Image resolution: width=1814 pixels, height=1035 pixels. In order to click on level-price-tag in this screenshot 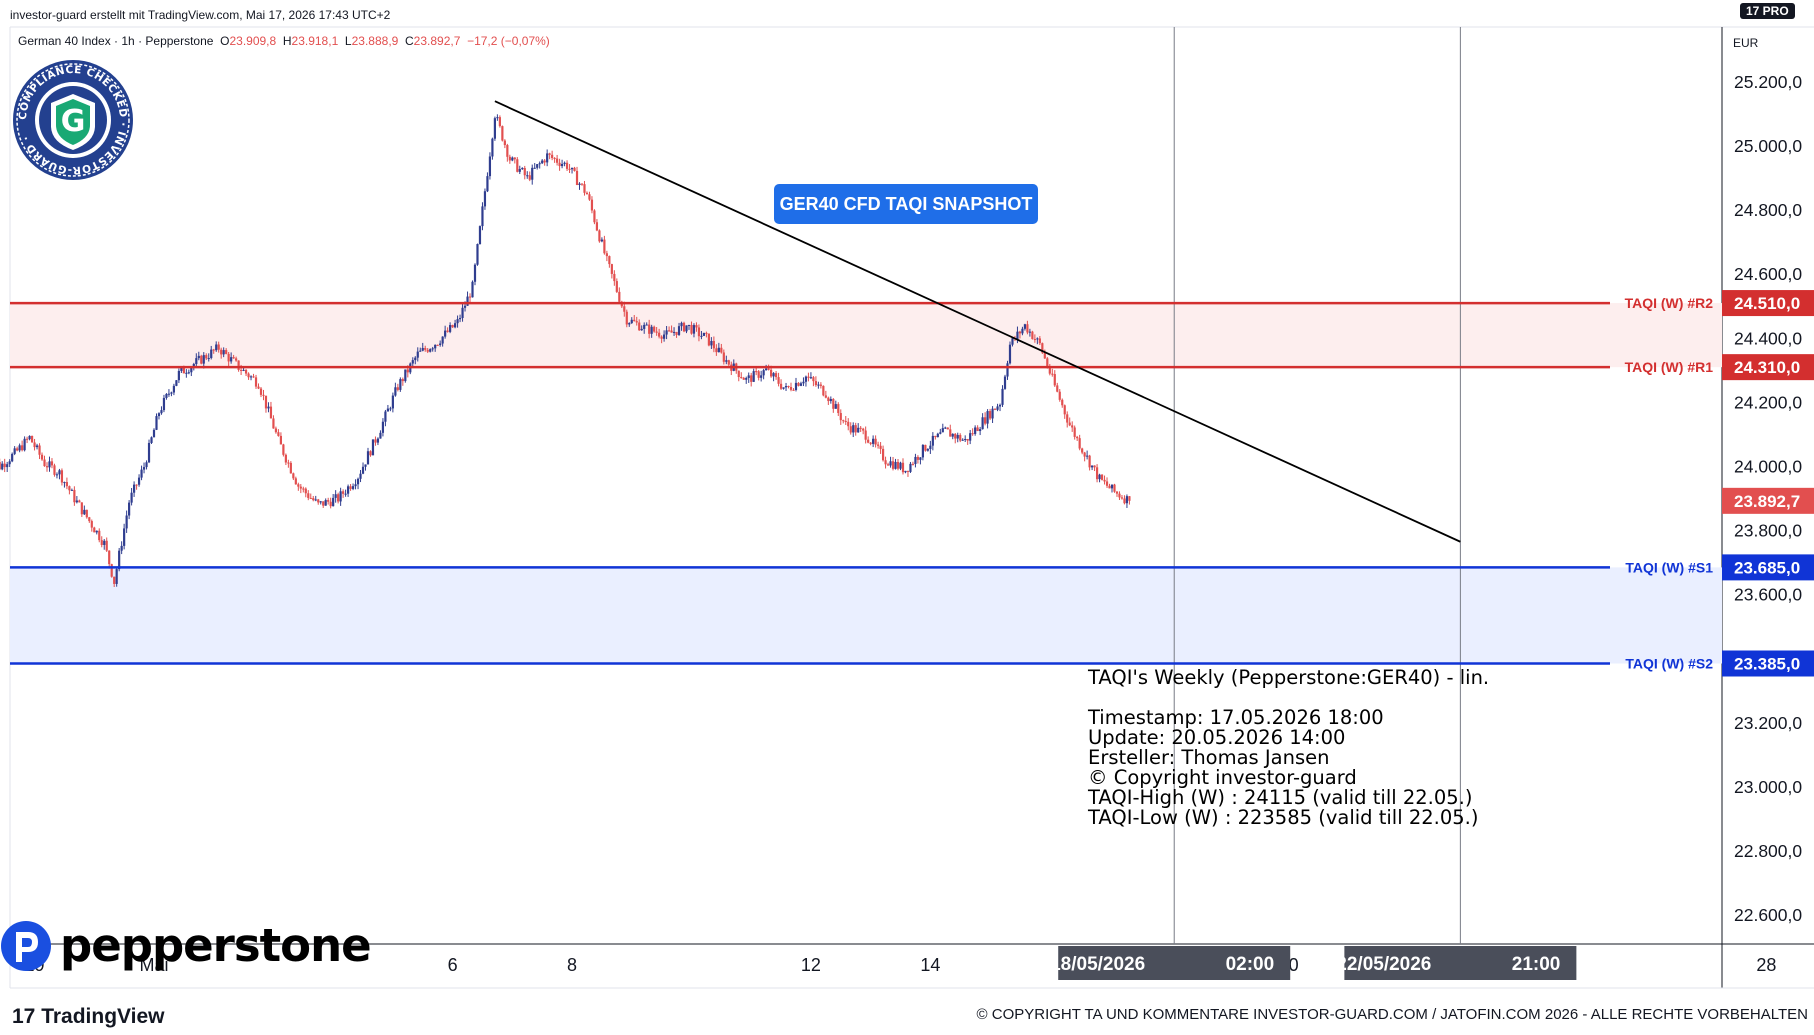, I will do `click(1768, 663)`.